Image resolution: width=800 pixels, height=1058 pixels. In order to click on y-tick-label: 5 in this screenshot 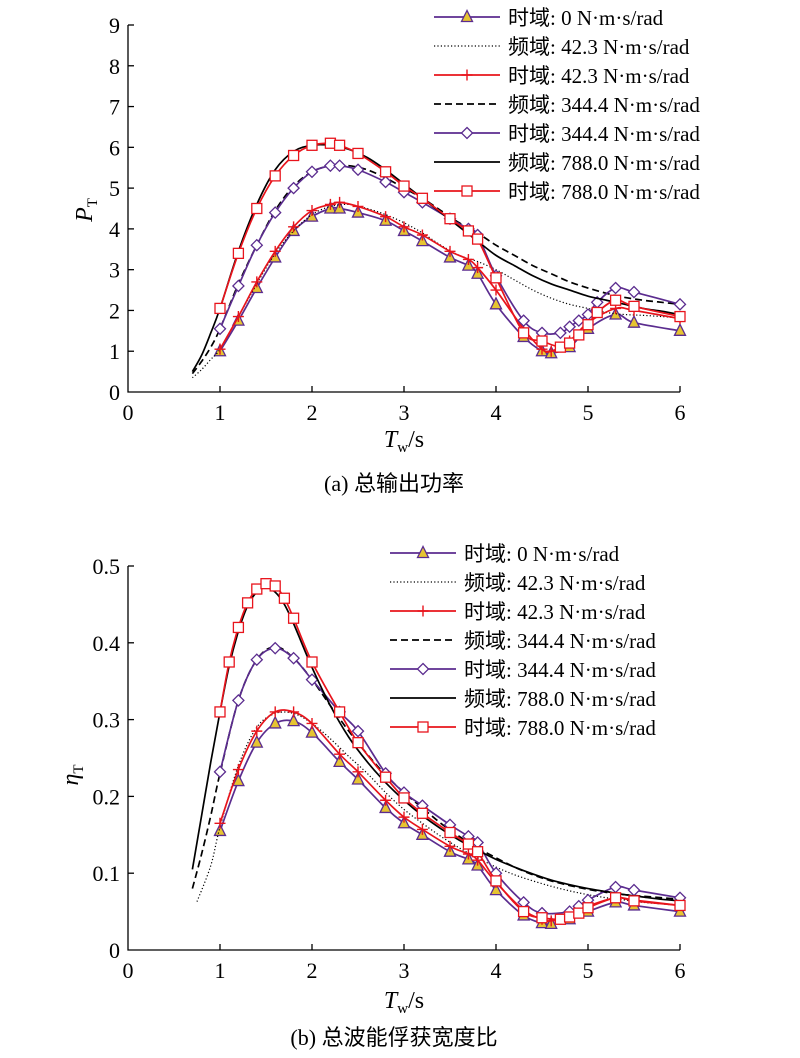, I will do `click(114, 188)`.